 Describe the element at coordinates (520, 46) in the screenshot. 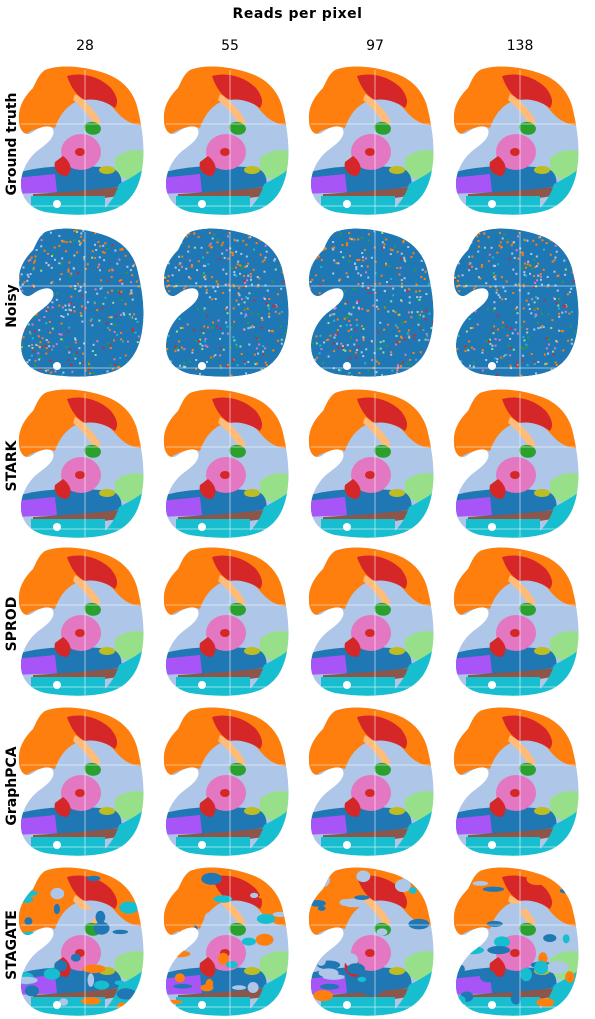

I see `column-label-138: 138` at that location.